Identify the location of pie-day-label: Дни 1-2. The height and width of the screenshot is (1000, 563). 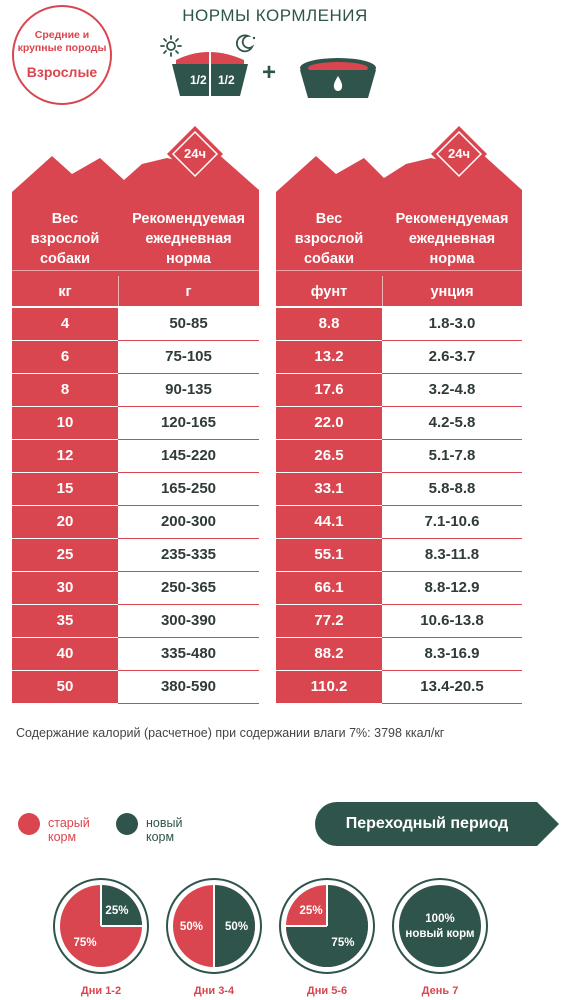
(101, 991).